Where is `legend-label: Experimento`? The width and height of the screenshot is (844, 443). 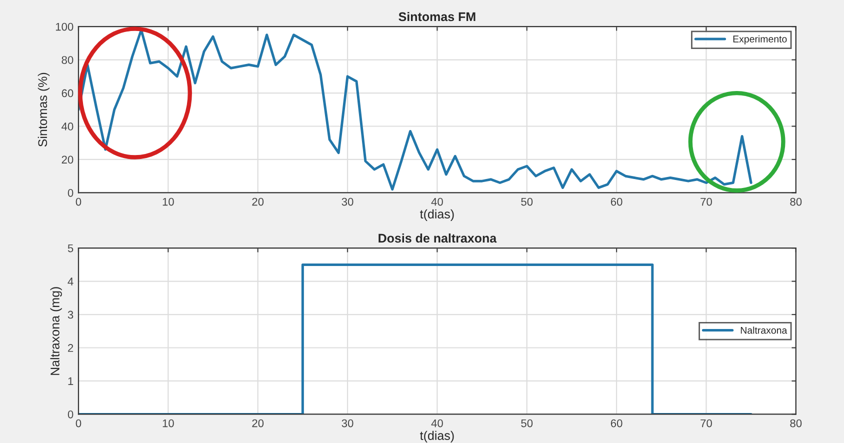 legend-label: Experimento is located at coordinates (760, 39).